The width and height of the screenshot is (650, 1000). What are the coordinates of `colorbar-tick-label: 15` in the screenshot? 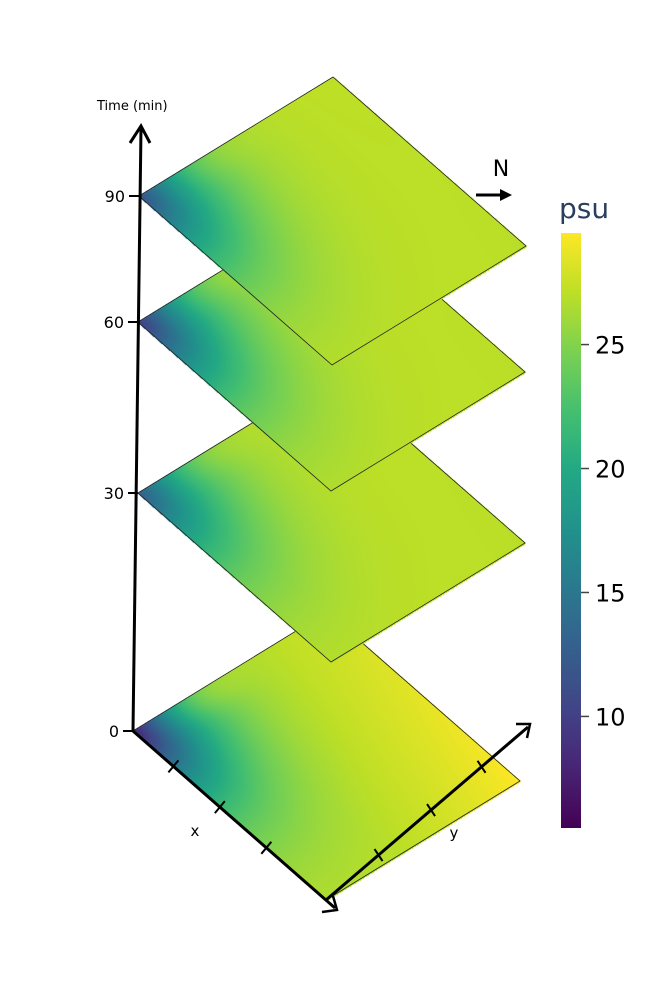 It's located at (610, 593).